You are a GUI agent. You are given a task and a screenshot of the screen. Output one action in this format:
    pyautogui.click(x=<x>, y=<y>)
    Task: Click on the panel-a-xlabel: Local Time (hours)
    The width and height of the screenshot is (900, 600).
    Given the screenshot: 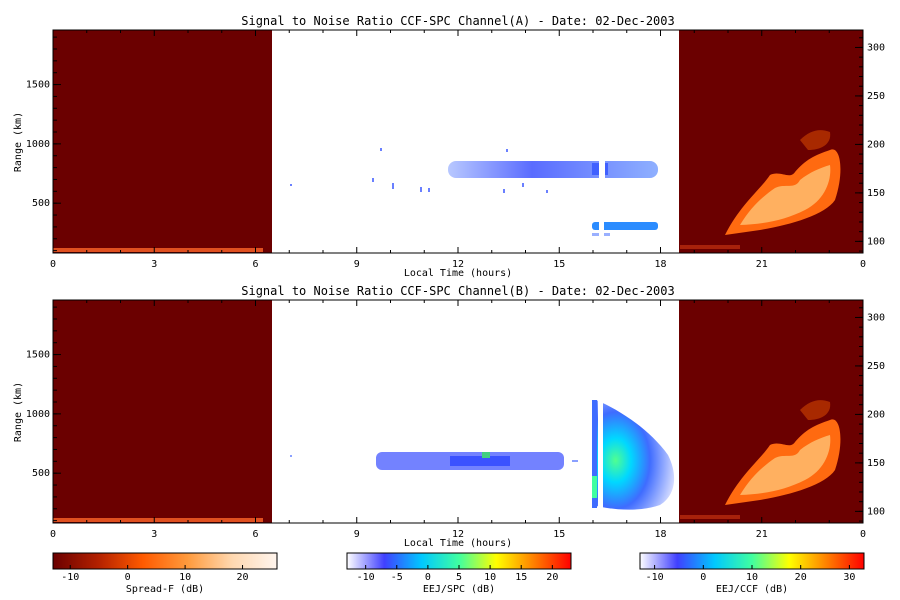 What is the action you would take?
    pyautogui.click(x=458, y=273)
    